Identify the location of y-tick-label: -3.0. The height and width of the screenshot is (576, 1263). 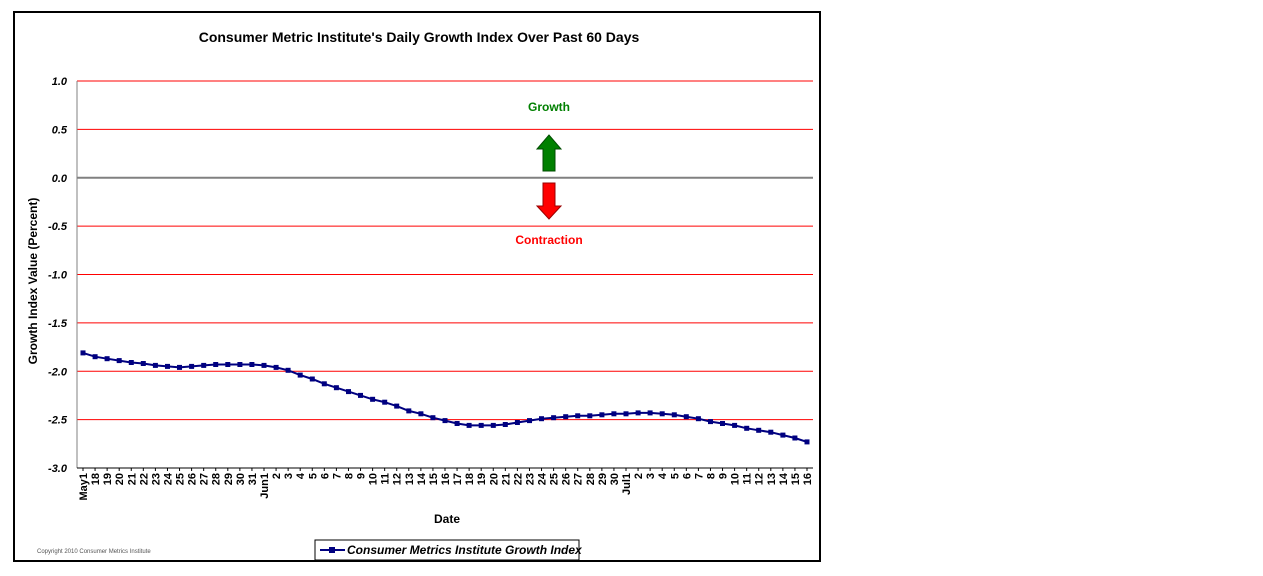
(58, 469).